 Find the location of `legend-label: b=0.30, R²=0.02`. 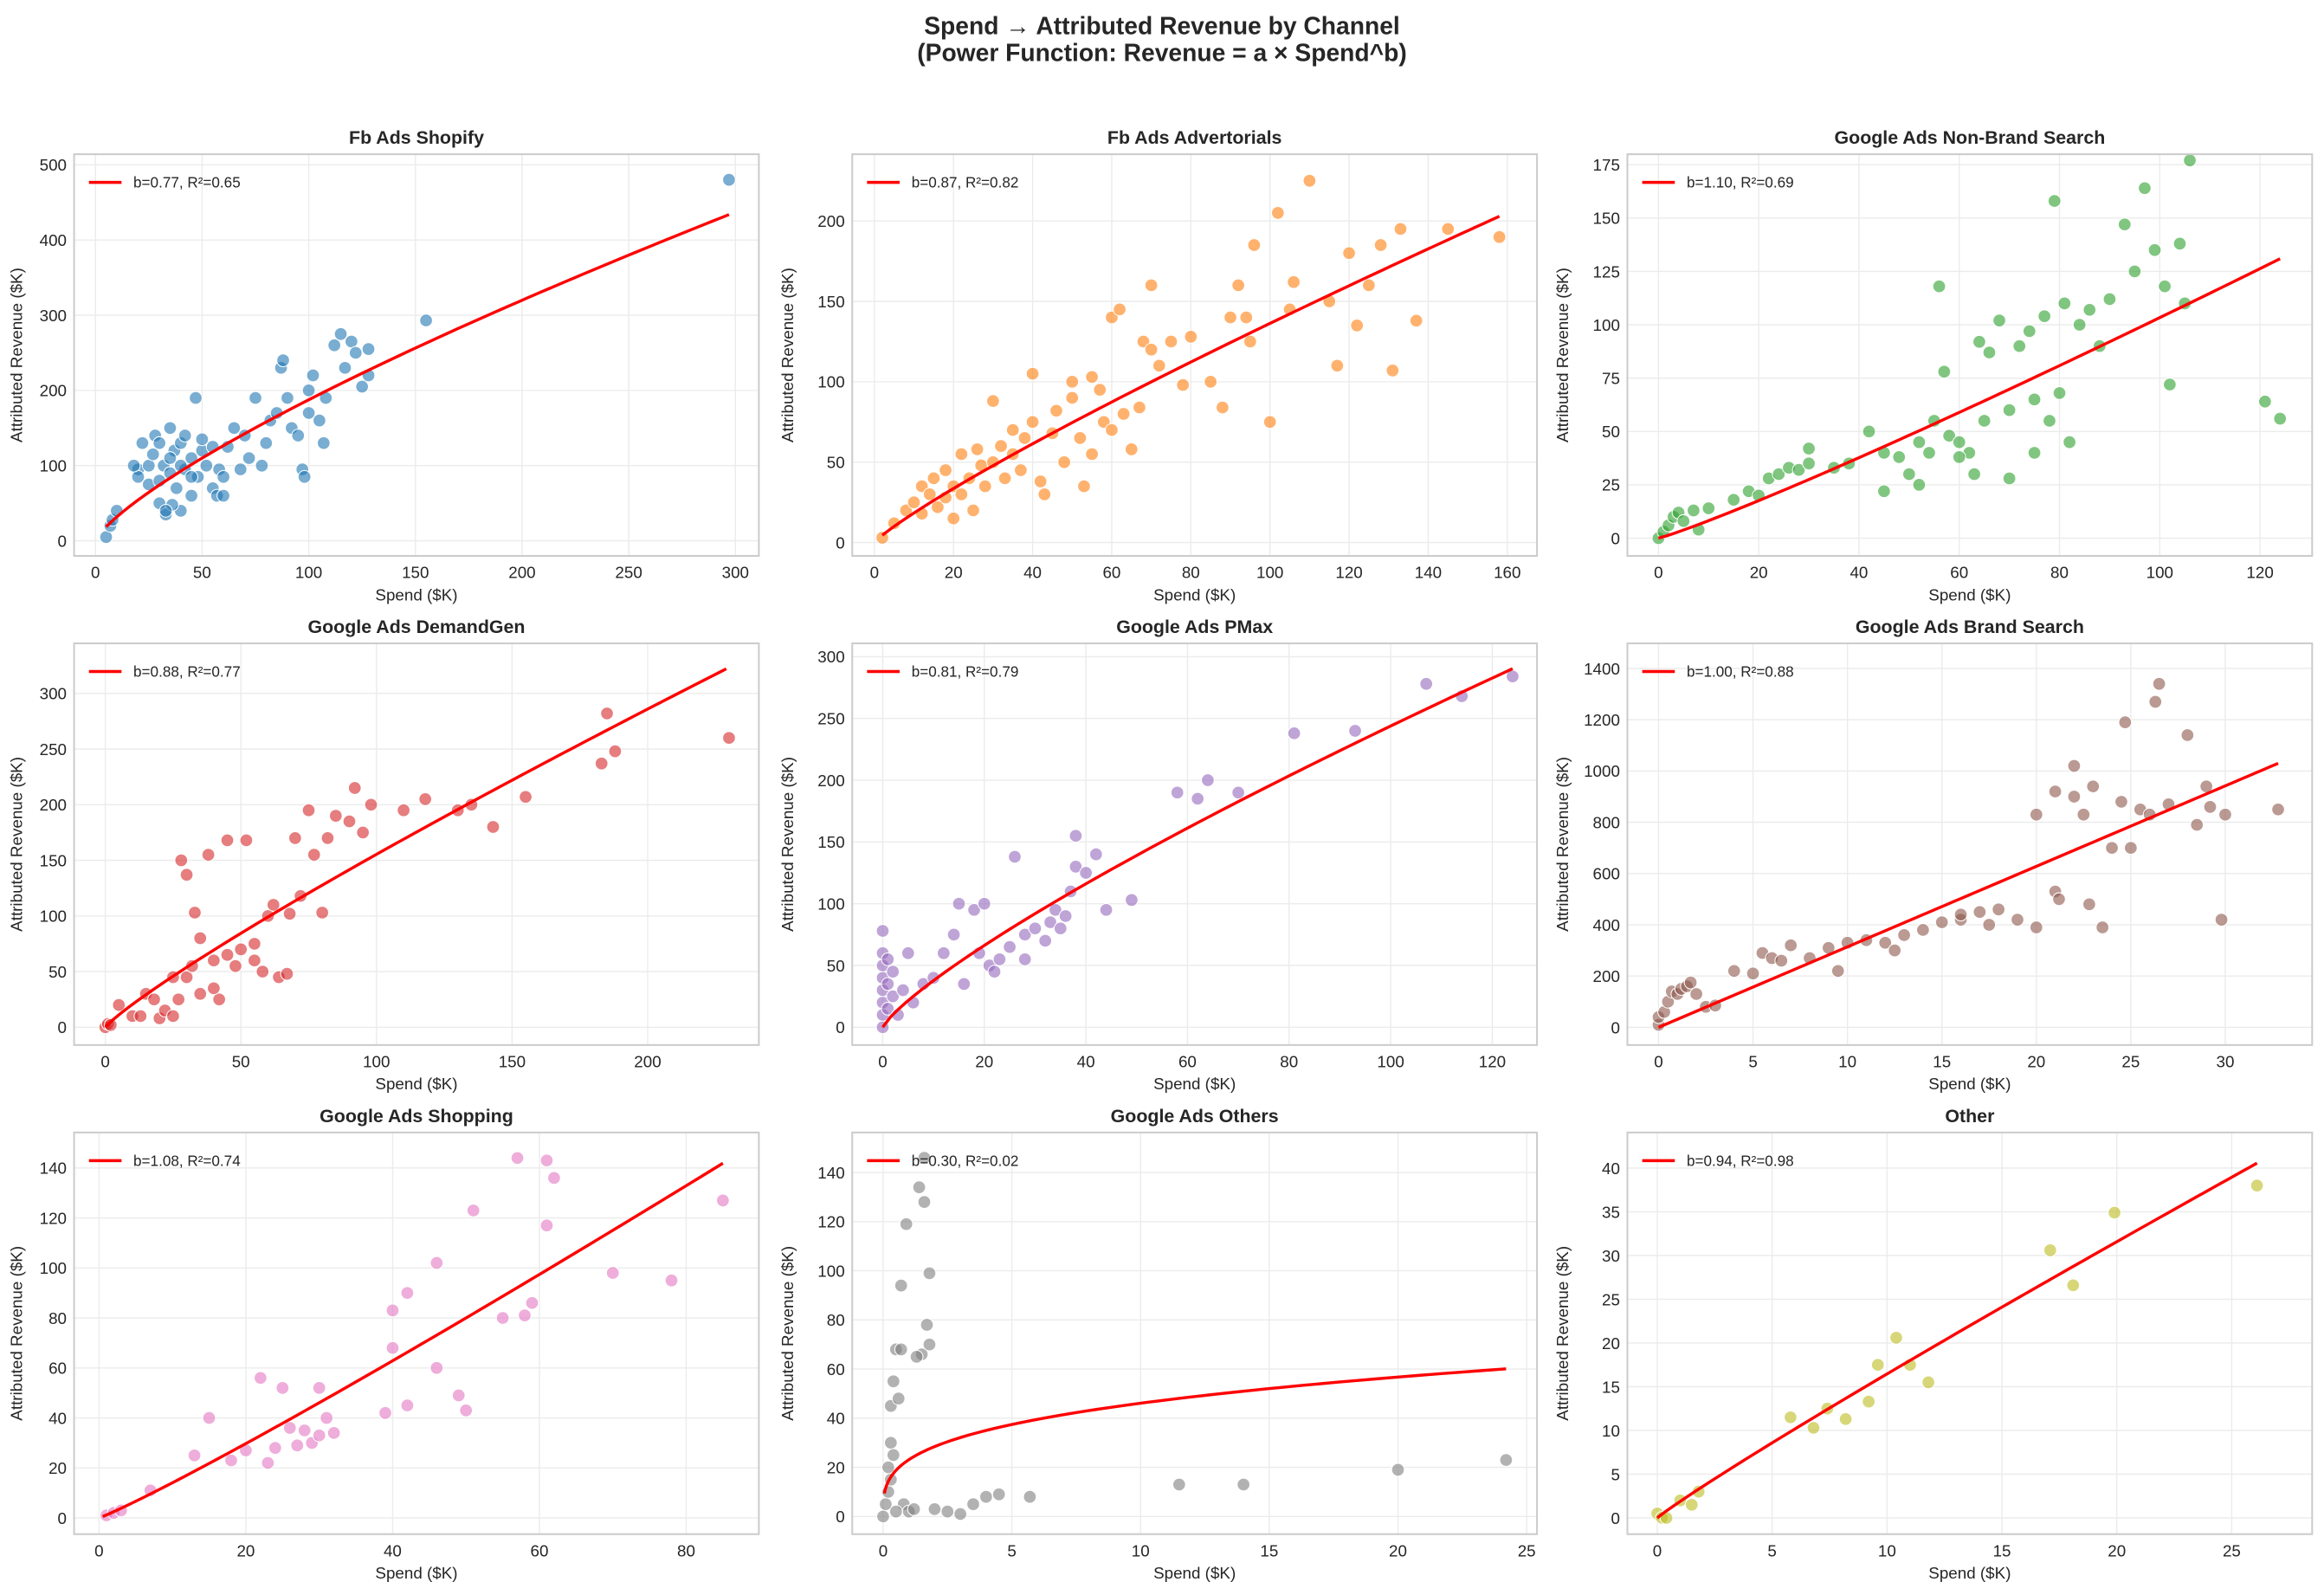

legend-label: b=0.30, R²=0.02 is located at coordinates (966, 1161).